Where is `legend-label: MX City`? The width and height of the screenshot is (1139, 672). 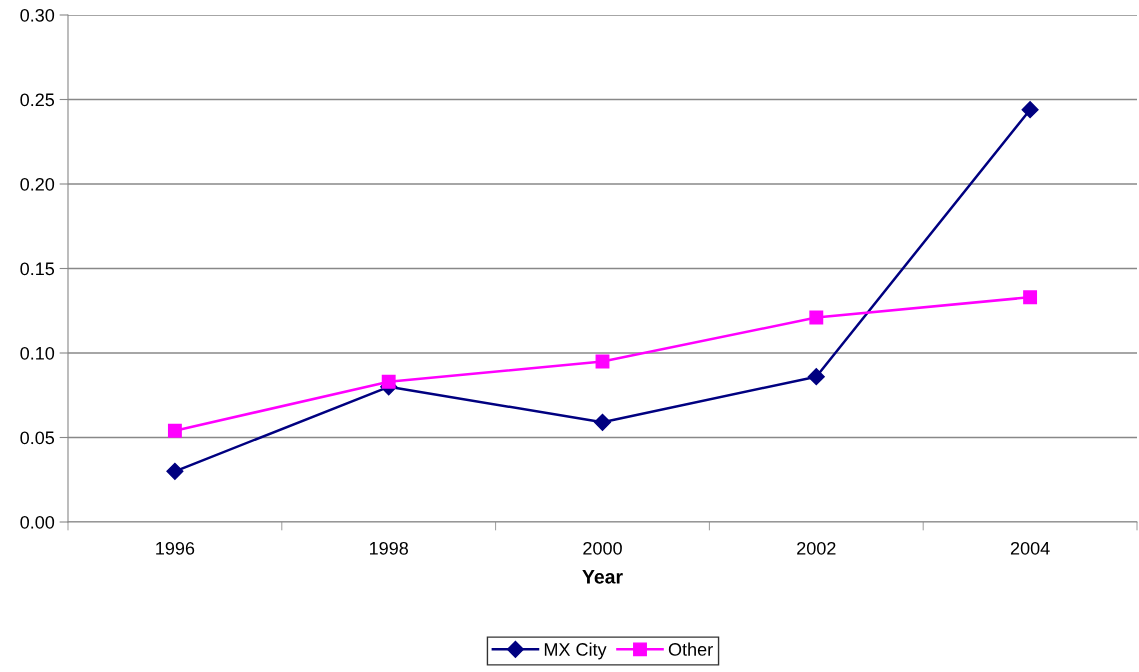 legend-label: MX City is located at coordinates (575, 651).